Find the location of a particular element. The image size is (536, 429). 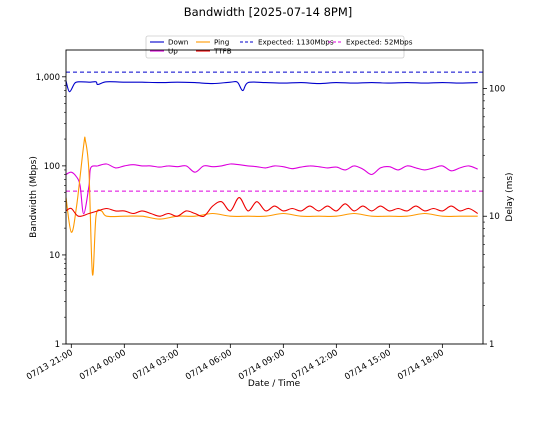

x-tick-label: 07/14 09:00 is located at coordinates (262, 365).